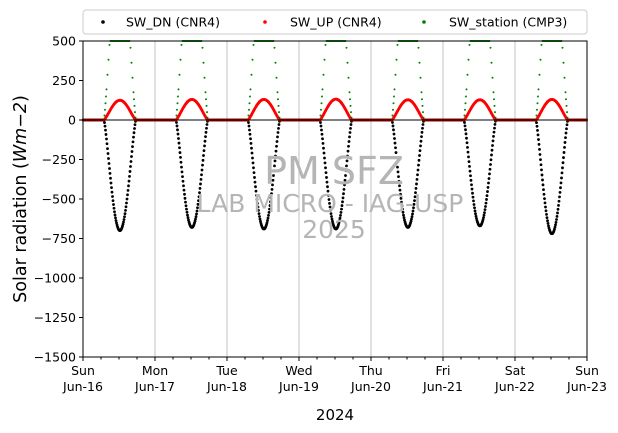 This screenshot has height=433, width=618. What do you see at coordinates (370, 386) in the screenshot?
I see `x-tick-label-date: Jun-20` at bounding box center [370, 386].